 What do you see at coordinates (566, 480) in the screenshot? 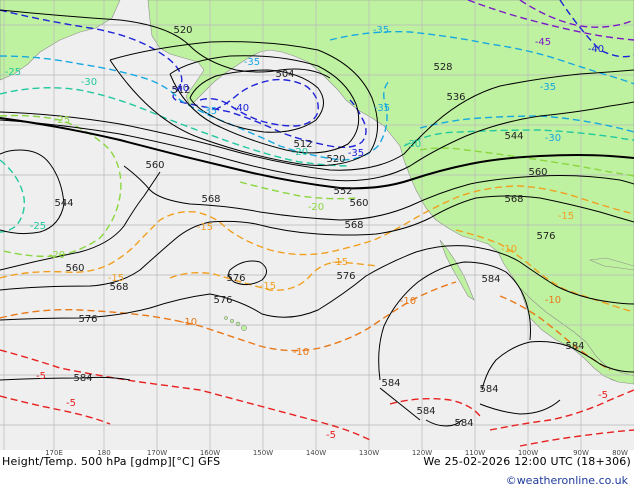
I see `credit-link: ©weatheronline.co.uk` at bounding box center [566, 480].